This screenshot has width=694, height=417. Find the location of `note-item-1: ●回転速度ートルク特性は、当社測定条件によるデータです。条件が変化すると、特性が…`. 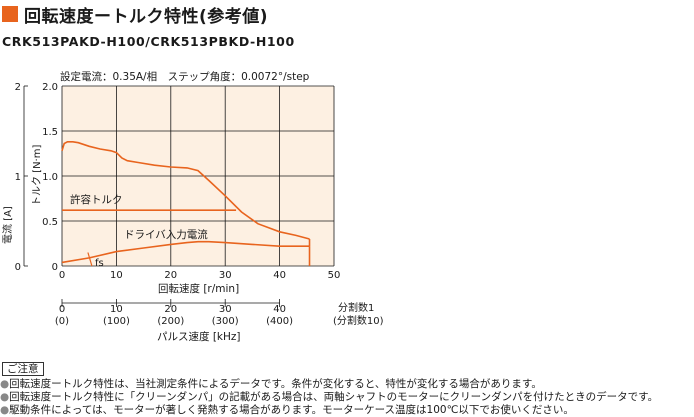

note-item-1: ●回転速度ートルク特性は、当社測定条件によるデータです。条件が変化すると、特性が… is located at coordinates (347, 384).